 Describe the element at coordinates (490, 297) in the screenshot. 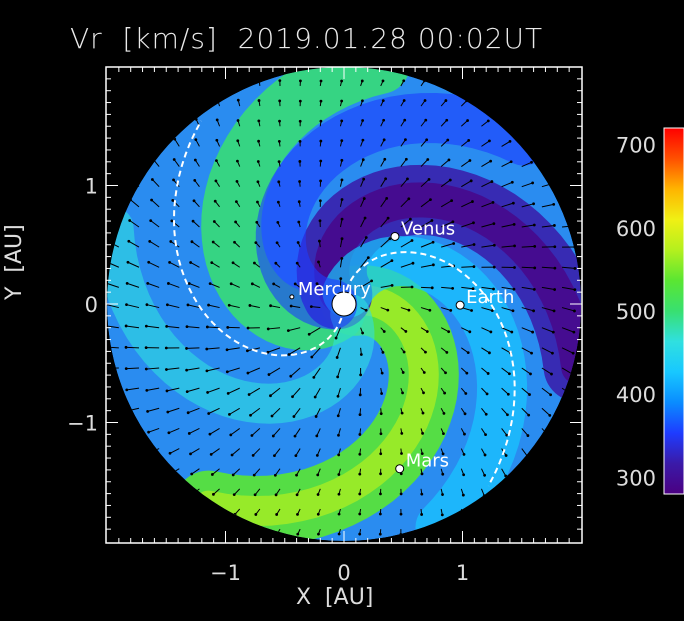

I see `earth-label: Earth` at that location.